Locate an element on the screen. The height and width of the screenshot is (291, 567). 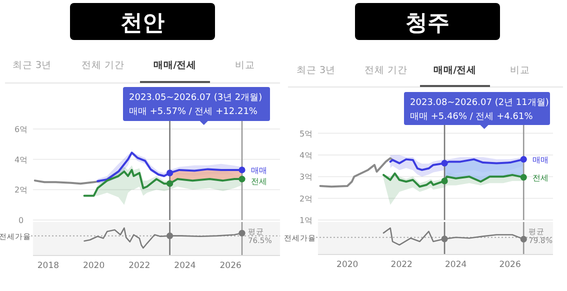
line-series is located at coordinates (356, 172).